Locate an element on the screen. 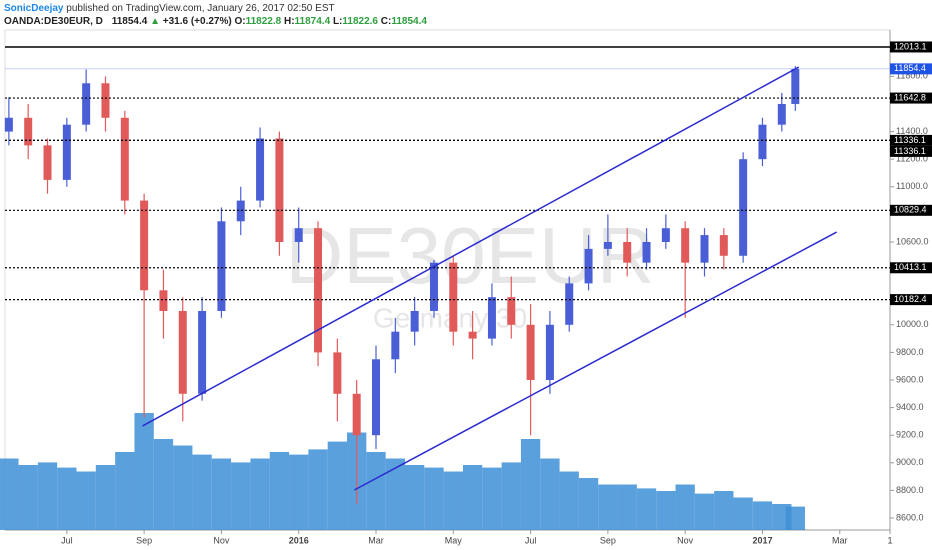 This screenshot has height=550, width=932. user: SonicDeejay is located at coordinates (34, 8).